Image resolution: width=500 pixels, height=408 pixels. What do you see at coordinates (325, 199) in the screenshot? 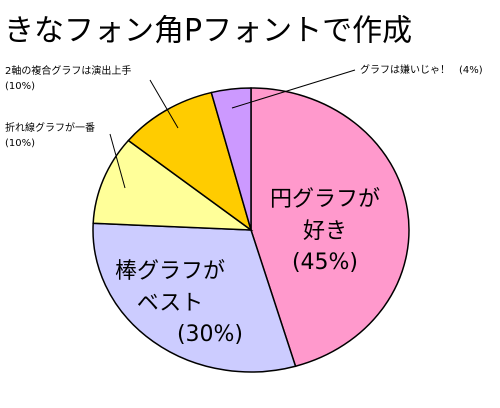
I see `slice-label: 円グラフが` at bounding box center [325, 199].